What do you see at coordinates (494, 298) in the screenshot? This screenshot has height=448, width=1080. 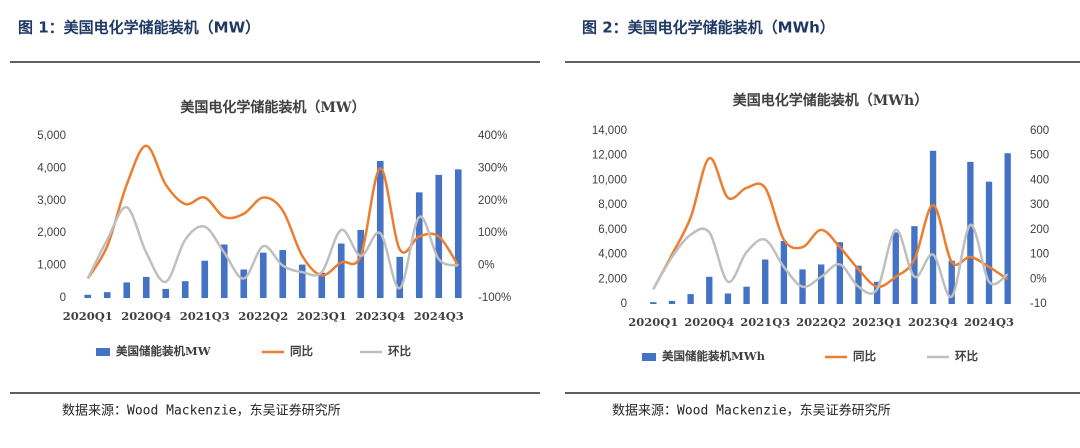 I see `y2-tick-label: -100%` at bounding box center [494, 298].